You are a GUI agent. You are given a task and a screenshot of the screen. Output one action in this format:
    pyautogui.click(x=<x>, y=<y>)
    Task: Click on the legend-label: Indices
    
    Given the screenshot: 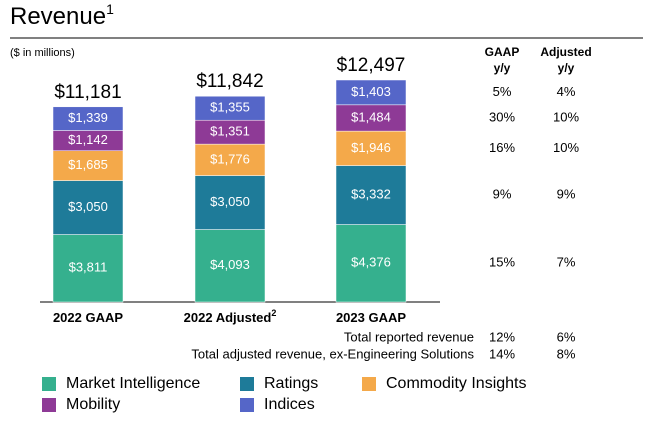 What is the action you would take?
    pyautogui.click(x=289, y=404)
    